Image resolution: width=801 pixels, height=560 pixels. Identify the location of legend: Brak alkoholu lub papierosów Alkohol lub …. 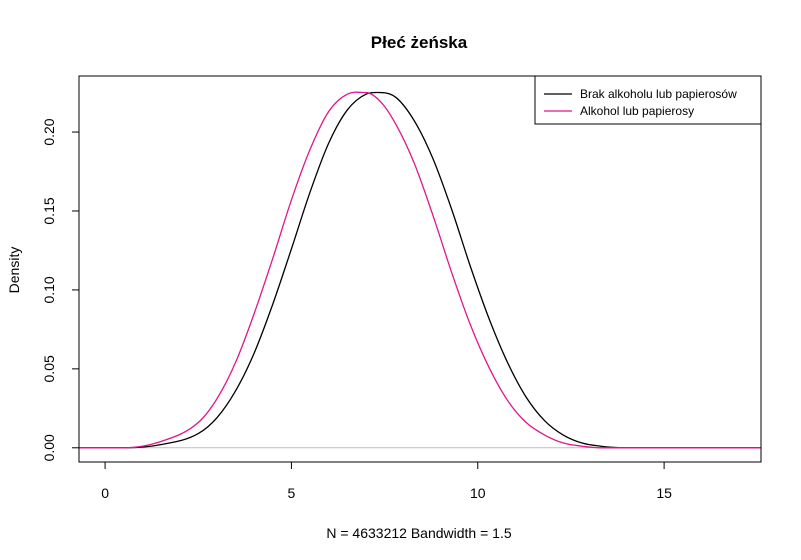
(648, 100).